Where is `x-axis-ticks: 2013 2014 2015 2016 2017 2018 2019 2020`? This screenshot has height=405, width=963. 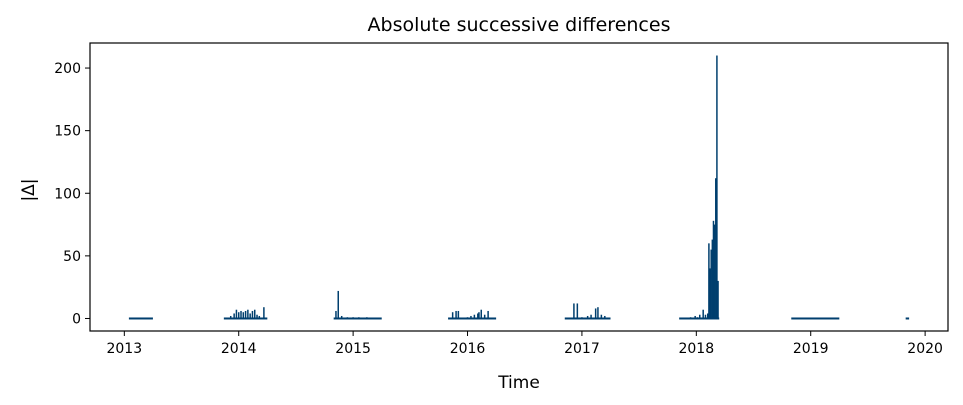
x-axis-ticks: 2013 2014 2015 2016 2017 2018 2019 2020 is located at coordinates (524, 344).